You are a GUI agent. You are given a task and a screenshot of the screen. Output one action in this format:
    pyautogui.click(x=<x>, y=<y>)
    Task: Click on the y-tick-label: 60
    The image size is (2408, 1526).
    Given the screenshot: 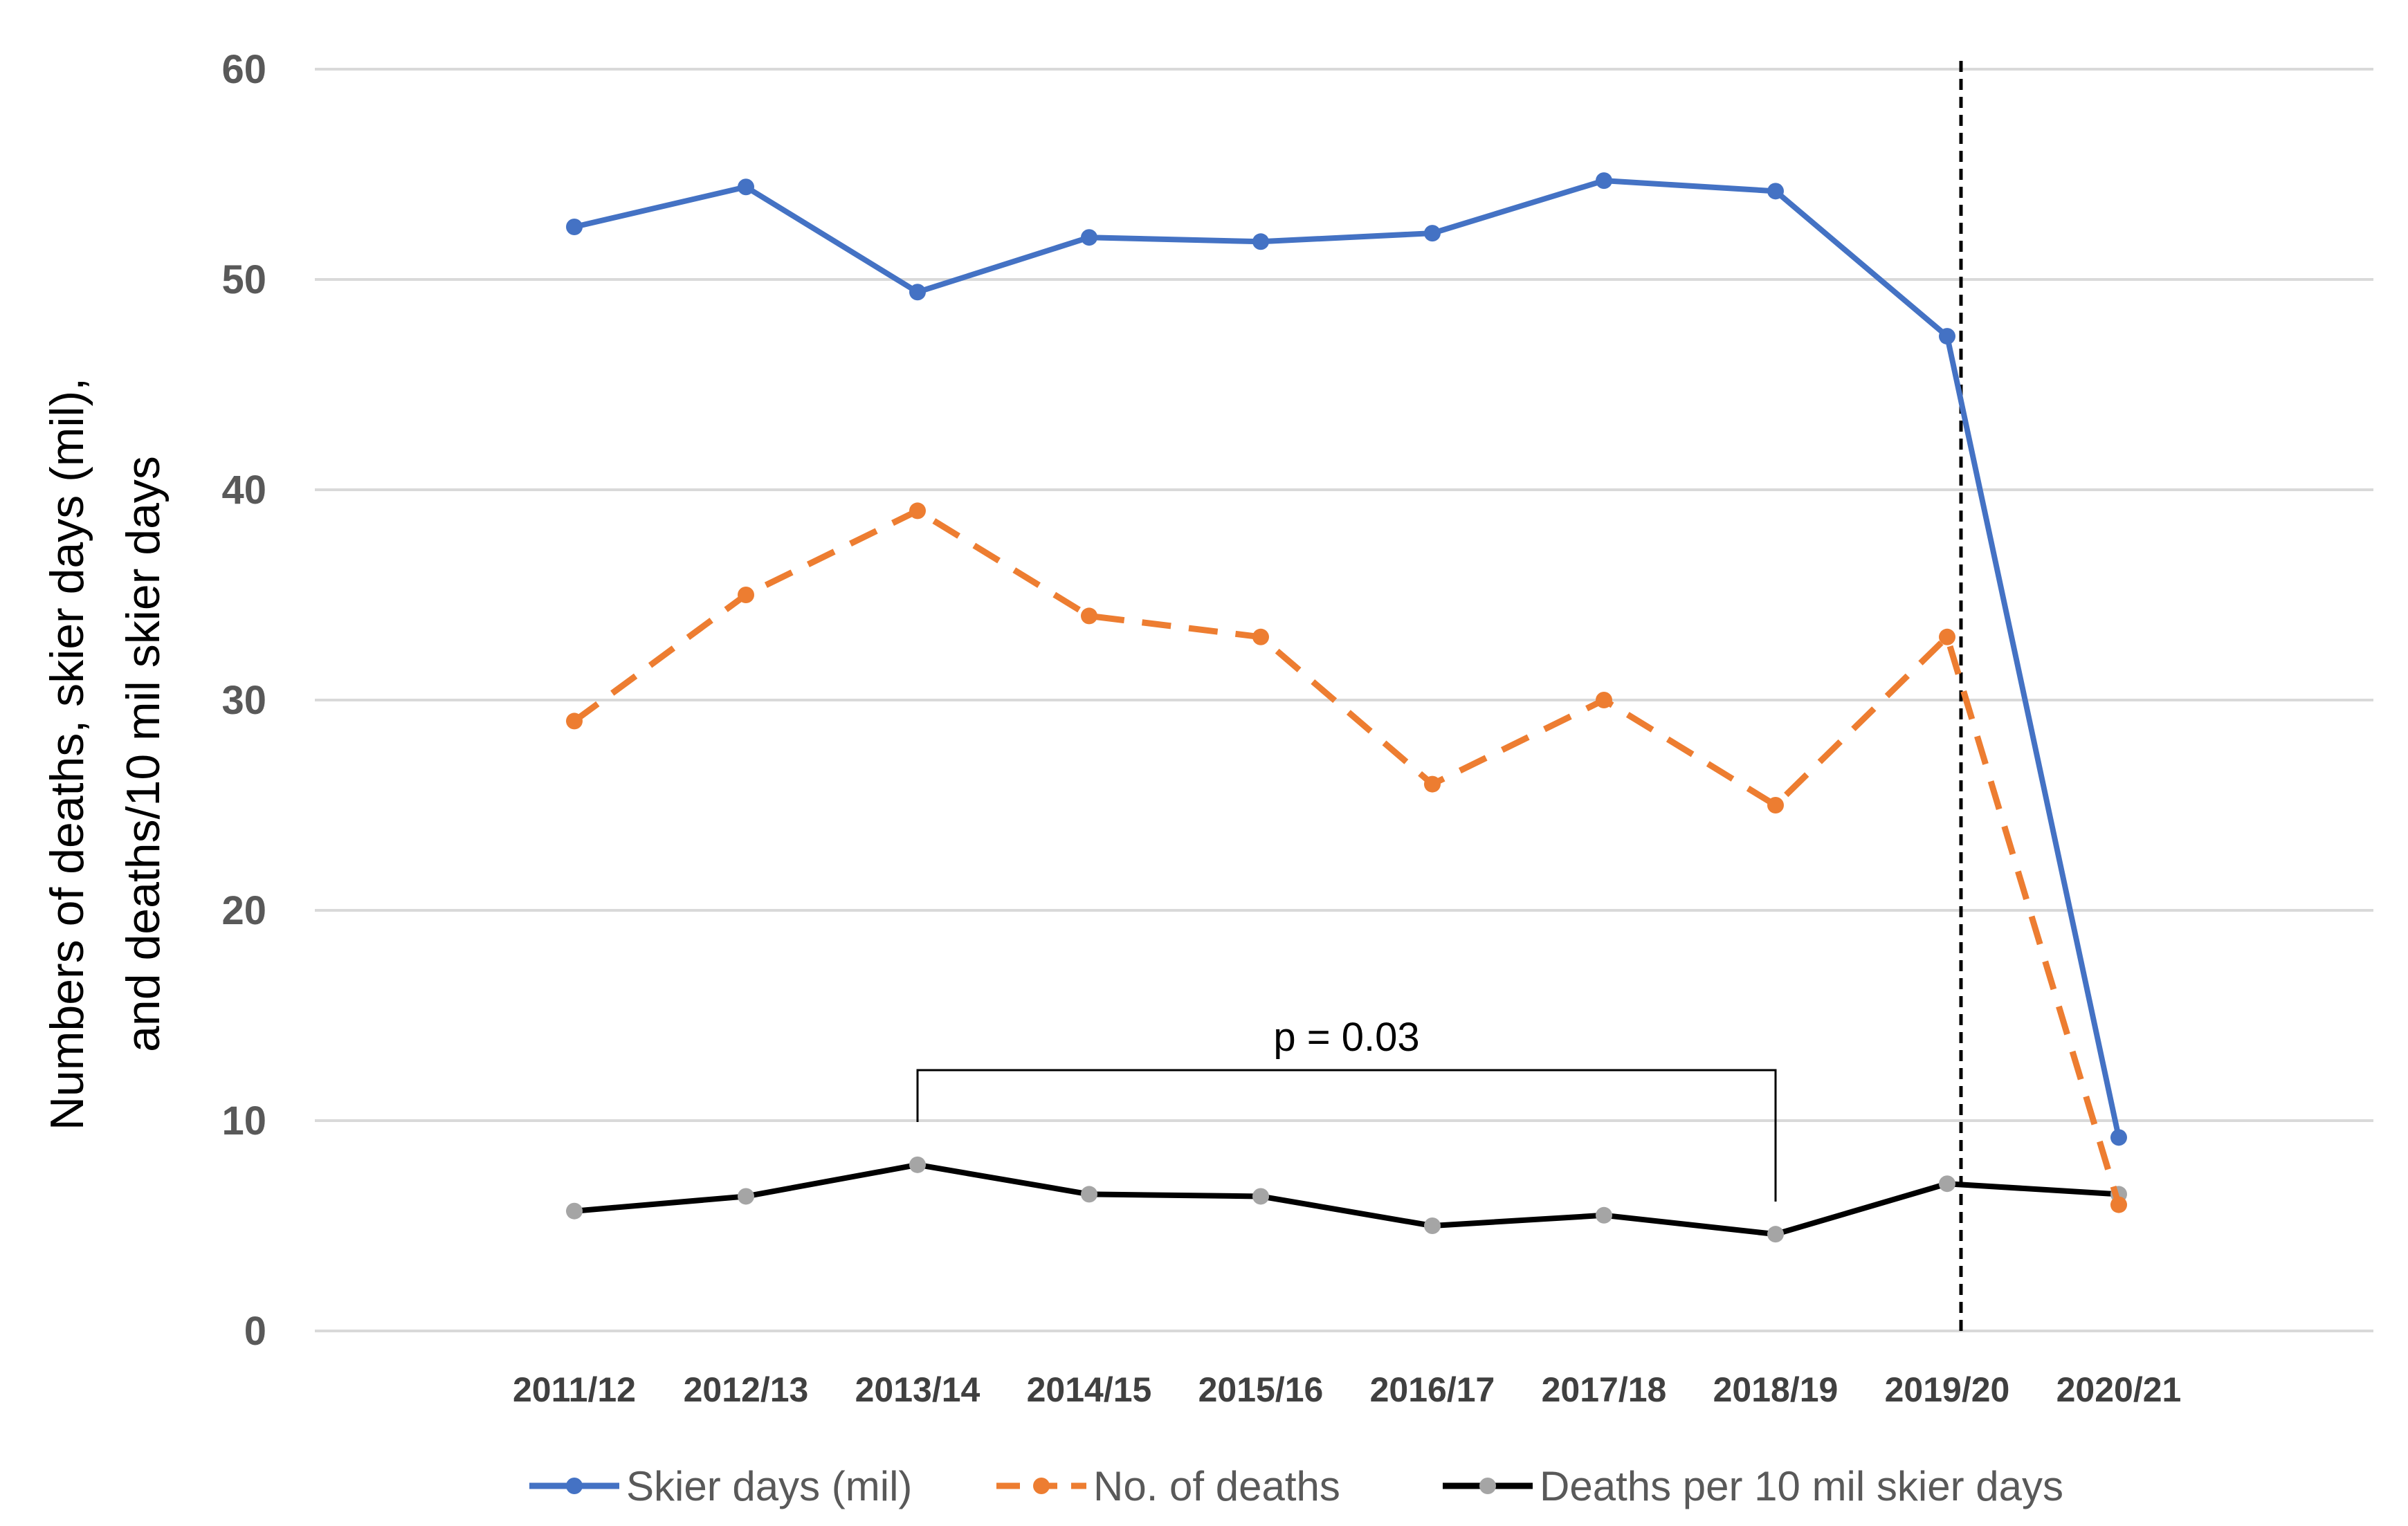 What is the action you would take?
    pyautogui.click(x=243, y=69)
    